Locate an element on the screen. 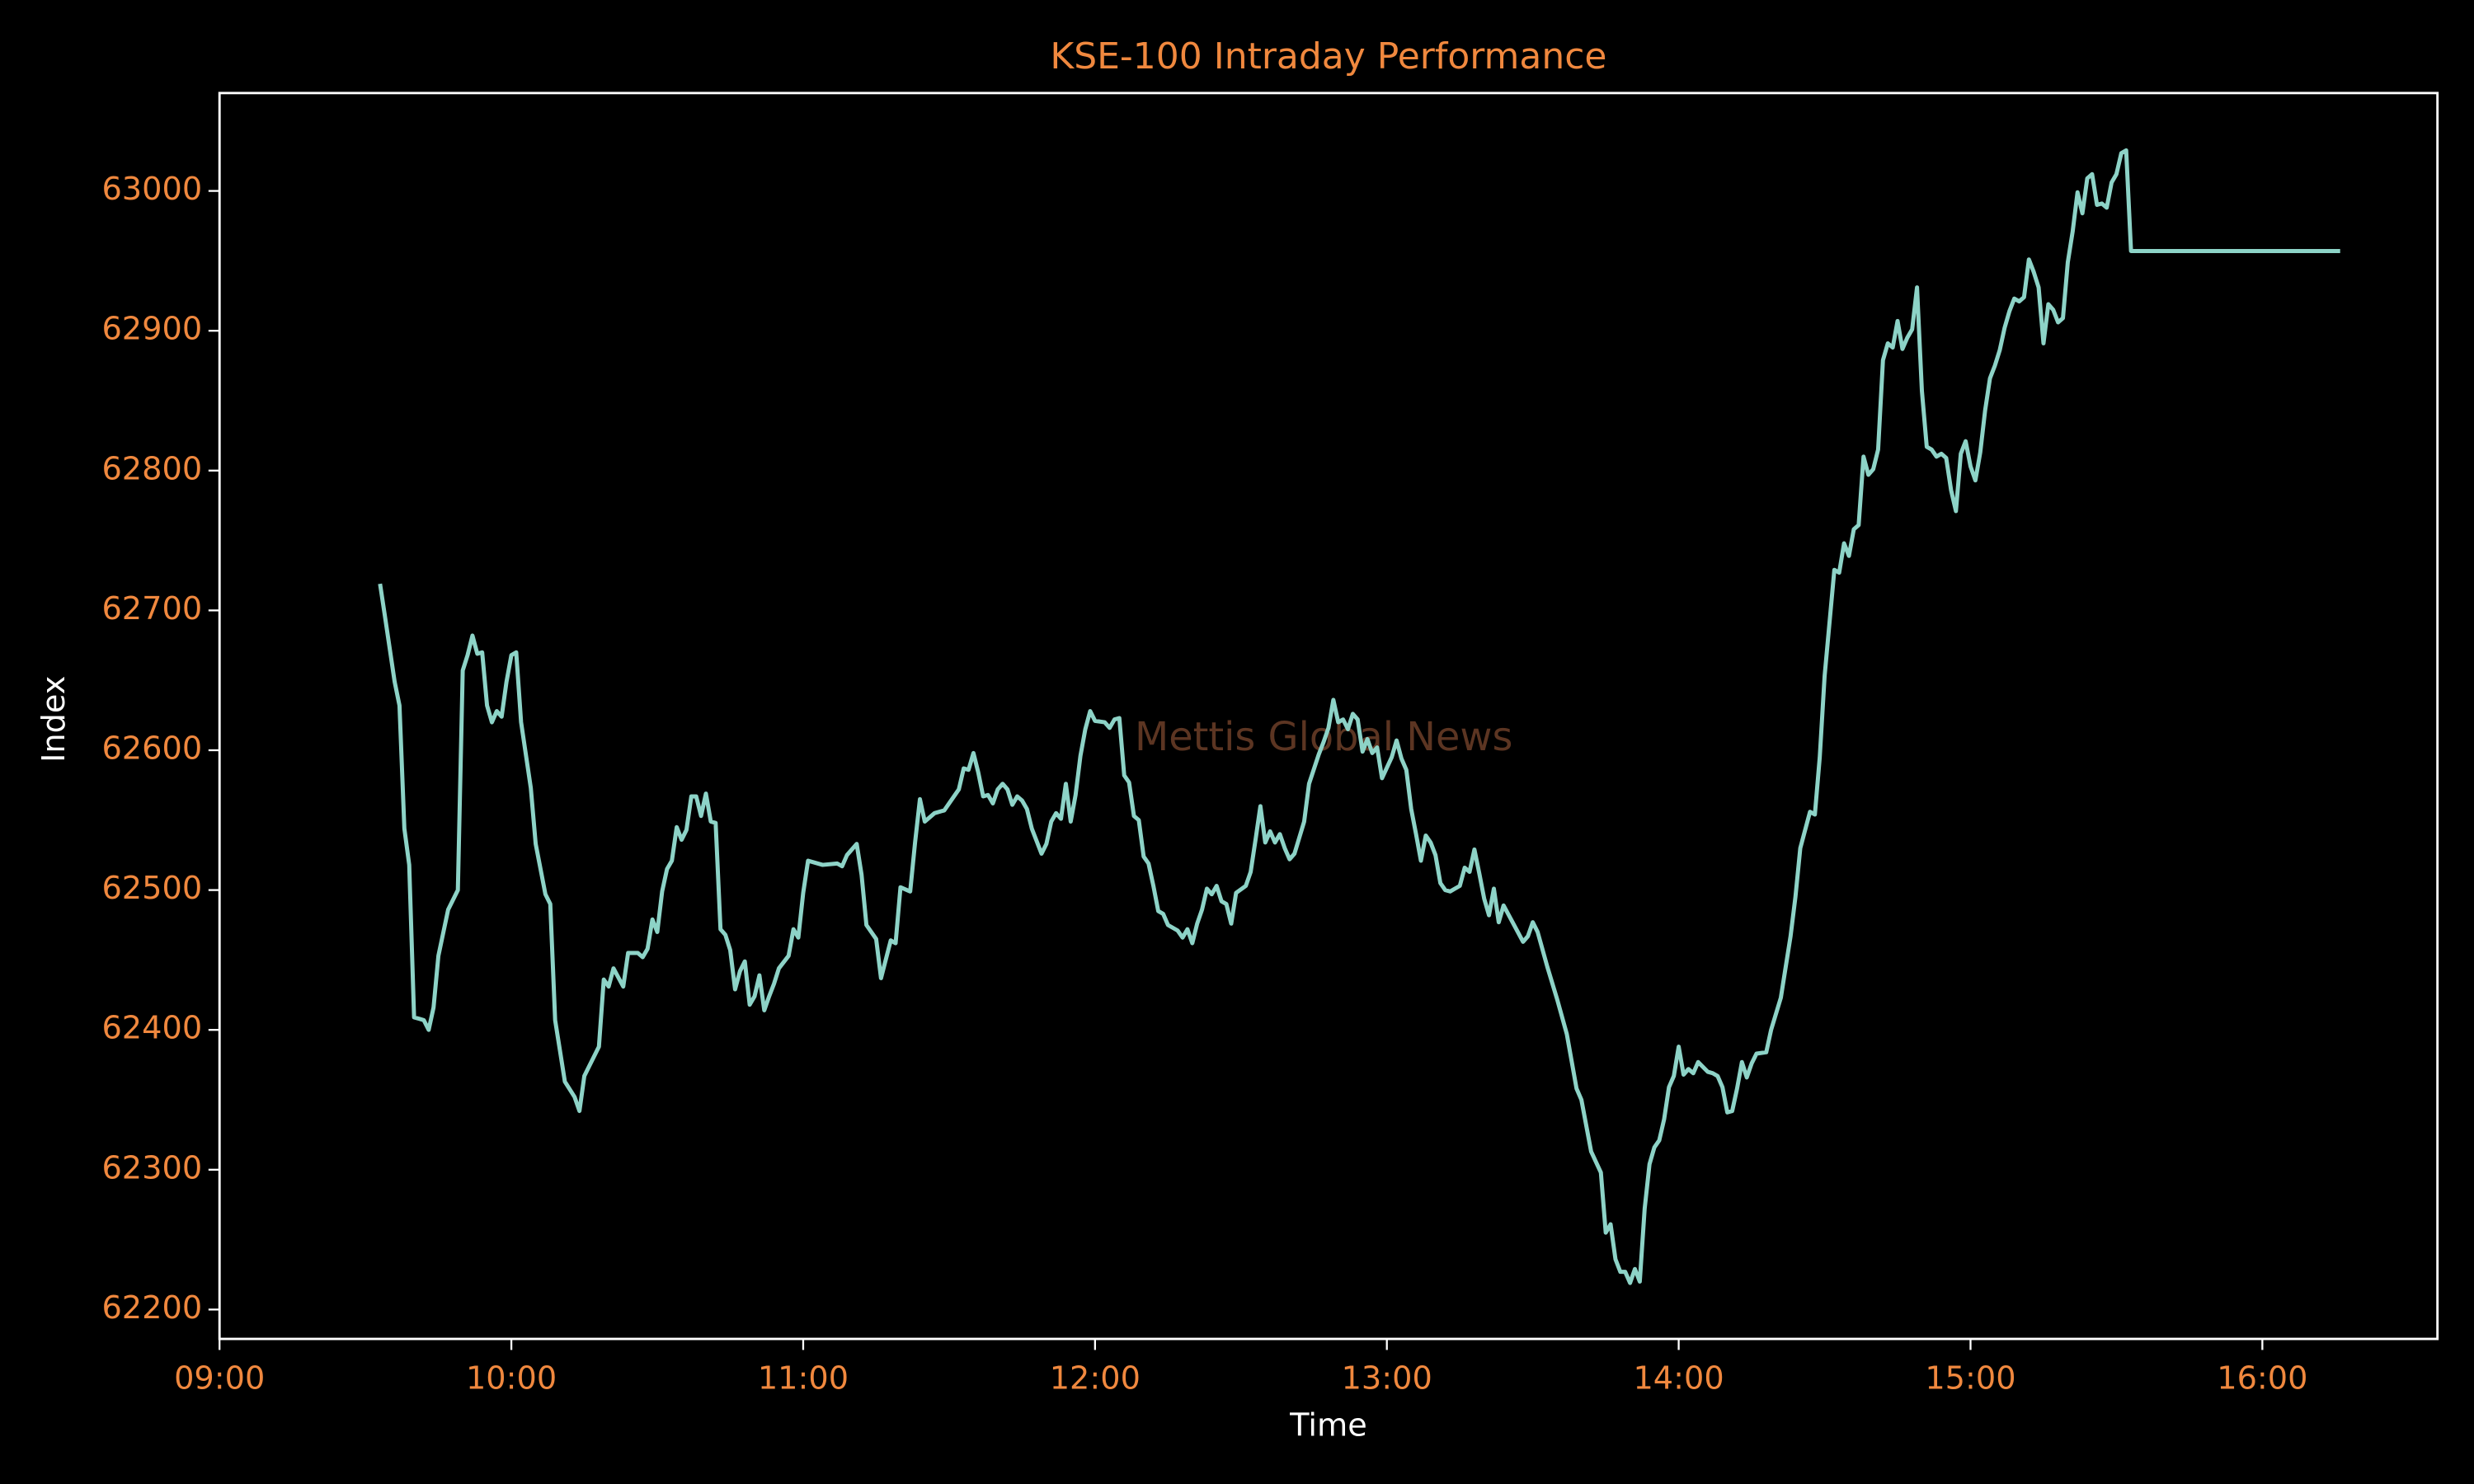 The width and height of the screenshot is (2474, 1484). y-tick-label: 63000 is located at coordinates (151, 189).